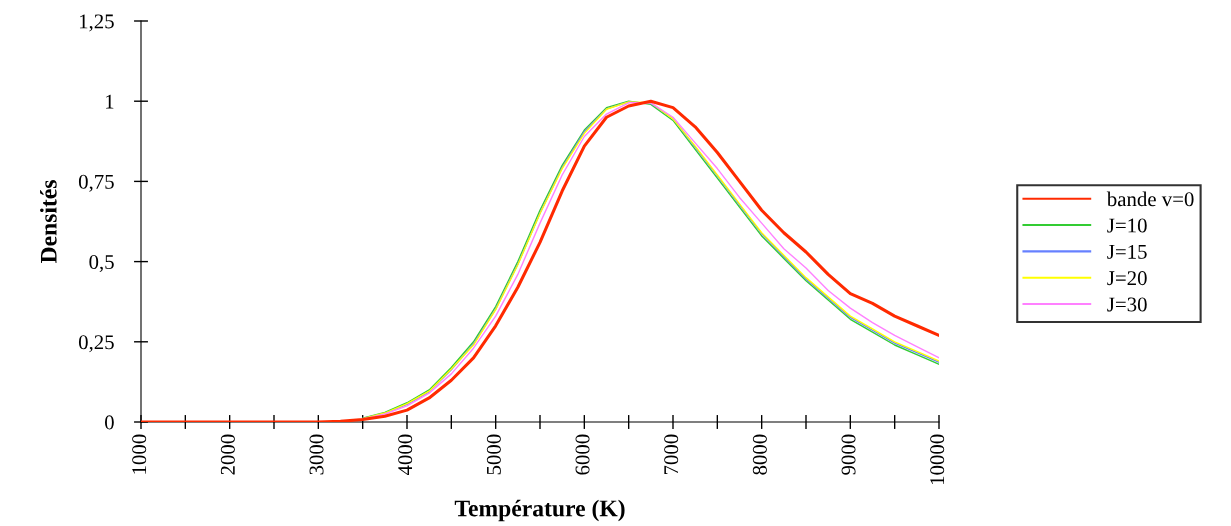 The height and width of the screenshot is (526, 1231). I want to click on y-axis-title: Densités, so click(48, 222).